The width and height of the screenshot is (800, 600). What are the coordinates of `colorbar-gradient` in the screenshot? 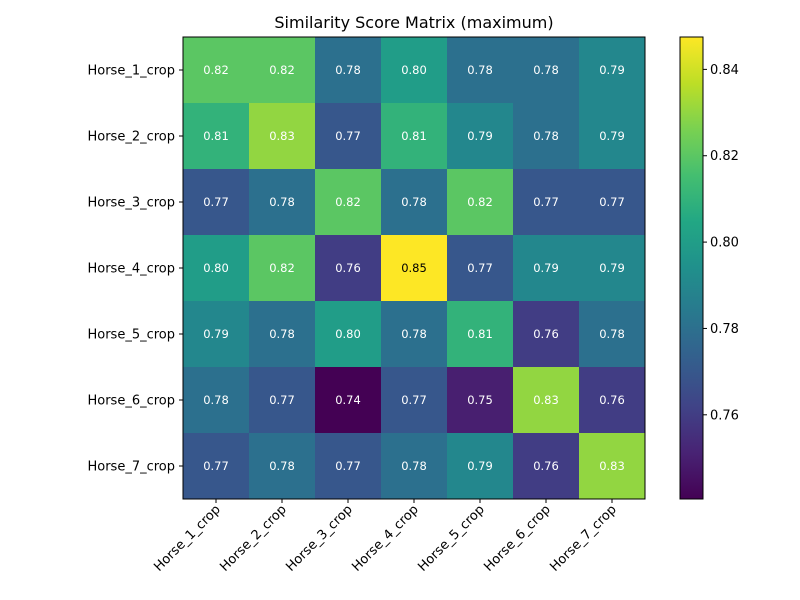 It's located at (691, 268).